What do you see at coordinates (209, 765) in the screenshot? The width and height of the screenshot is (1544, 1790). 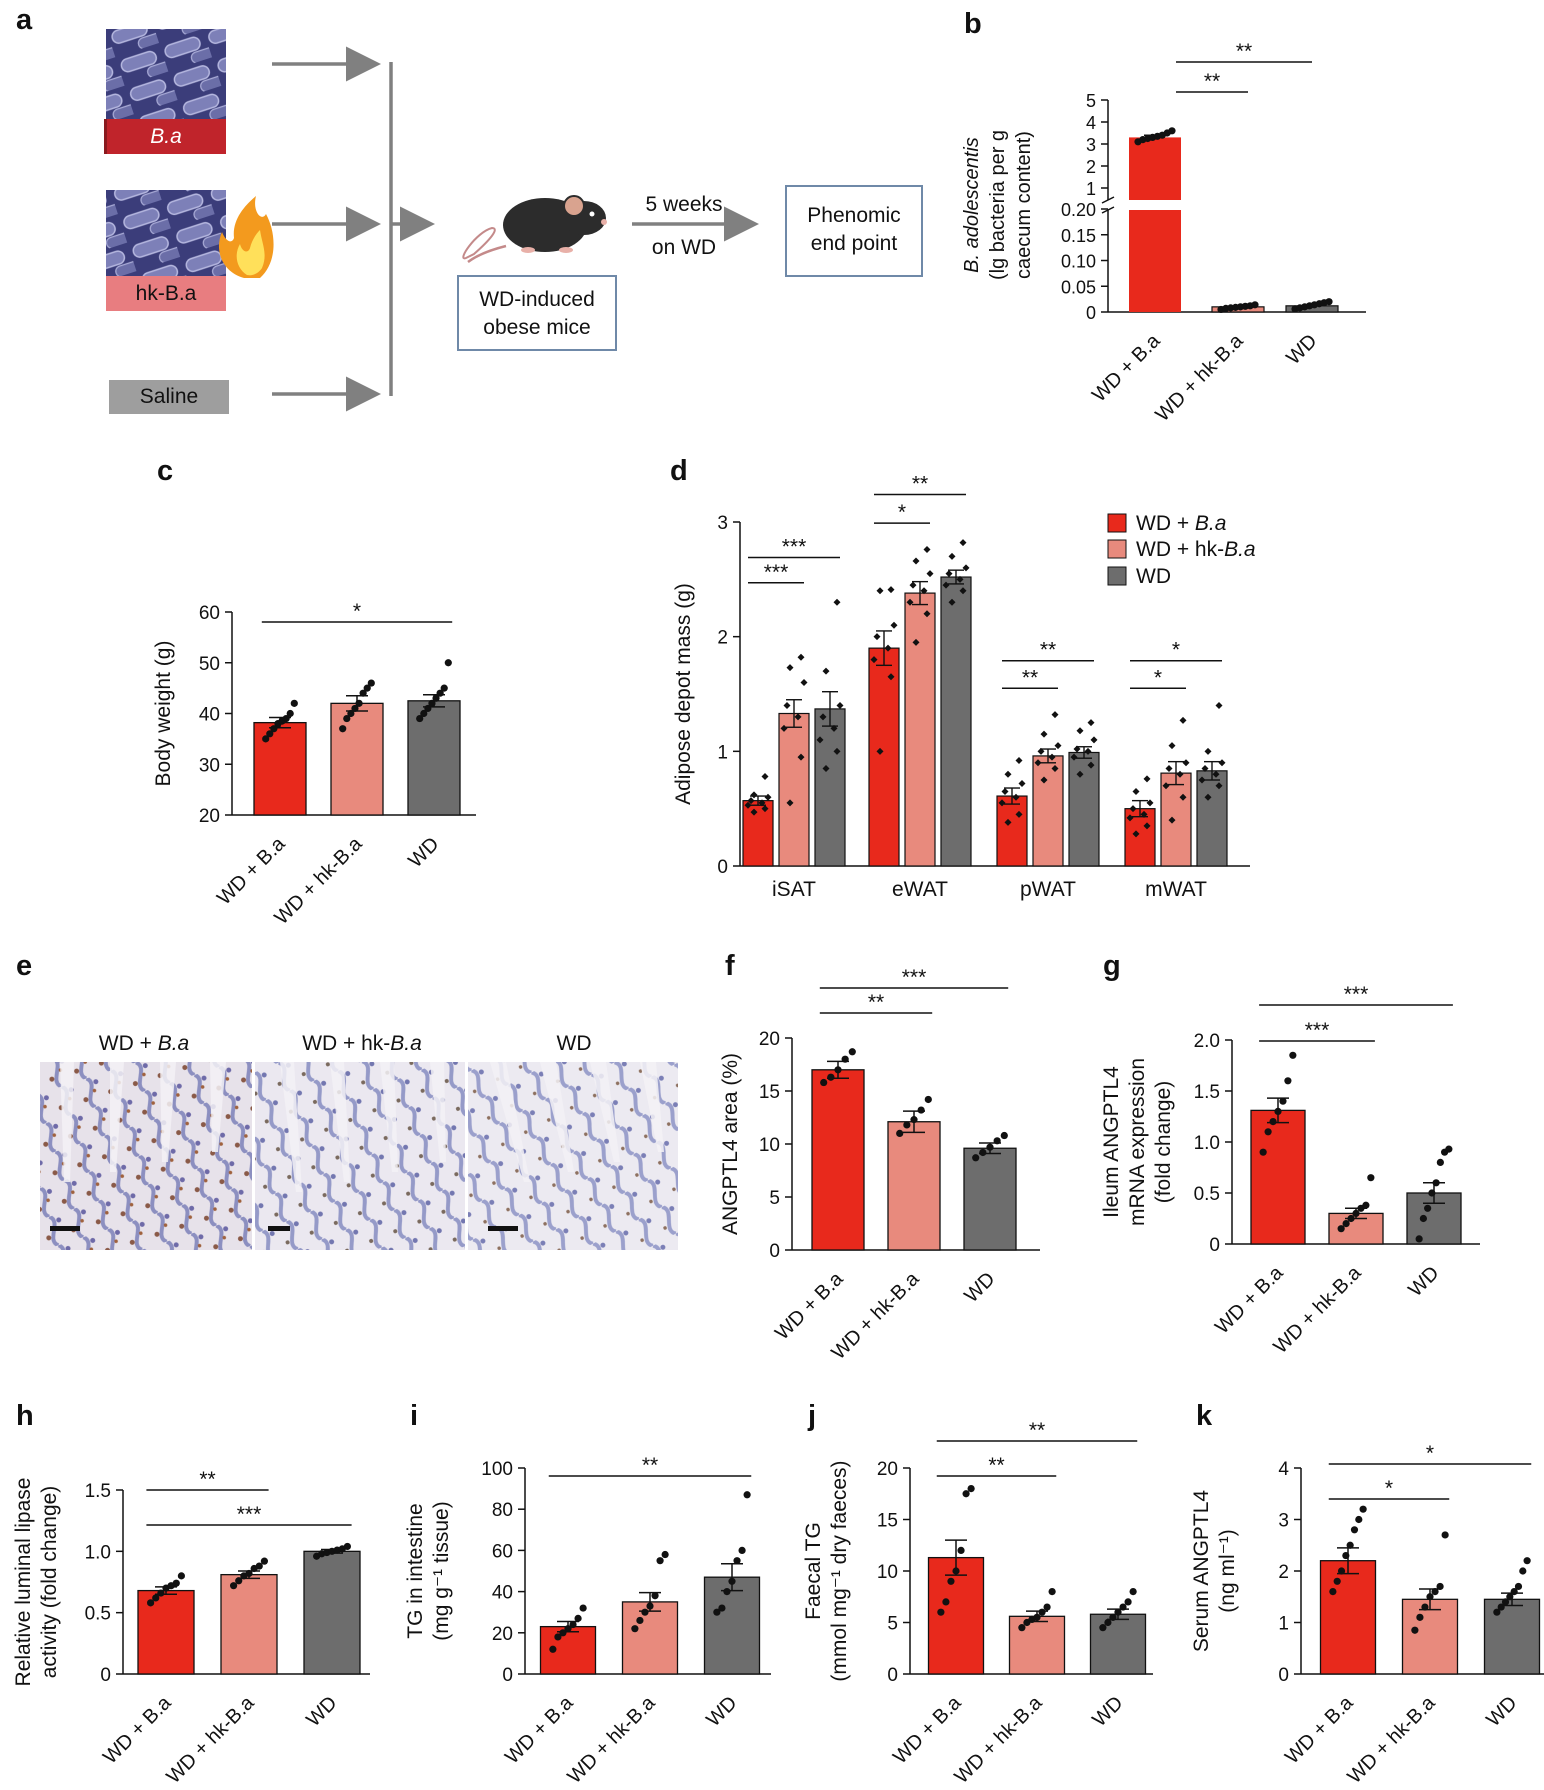 I see `y-tick-label: 30` at bounding box center [209, 765].